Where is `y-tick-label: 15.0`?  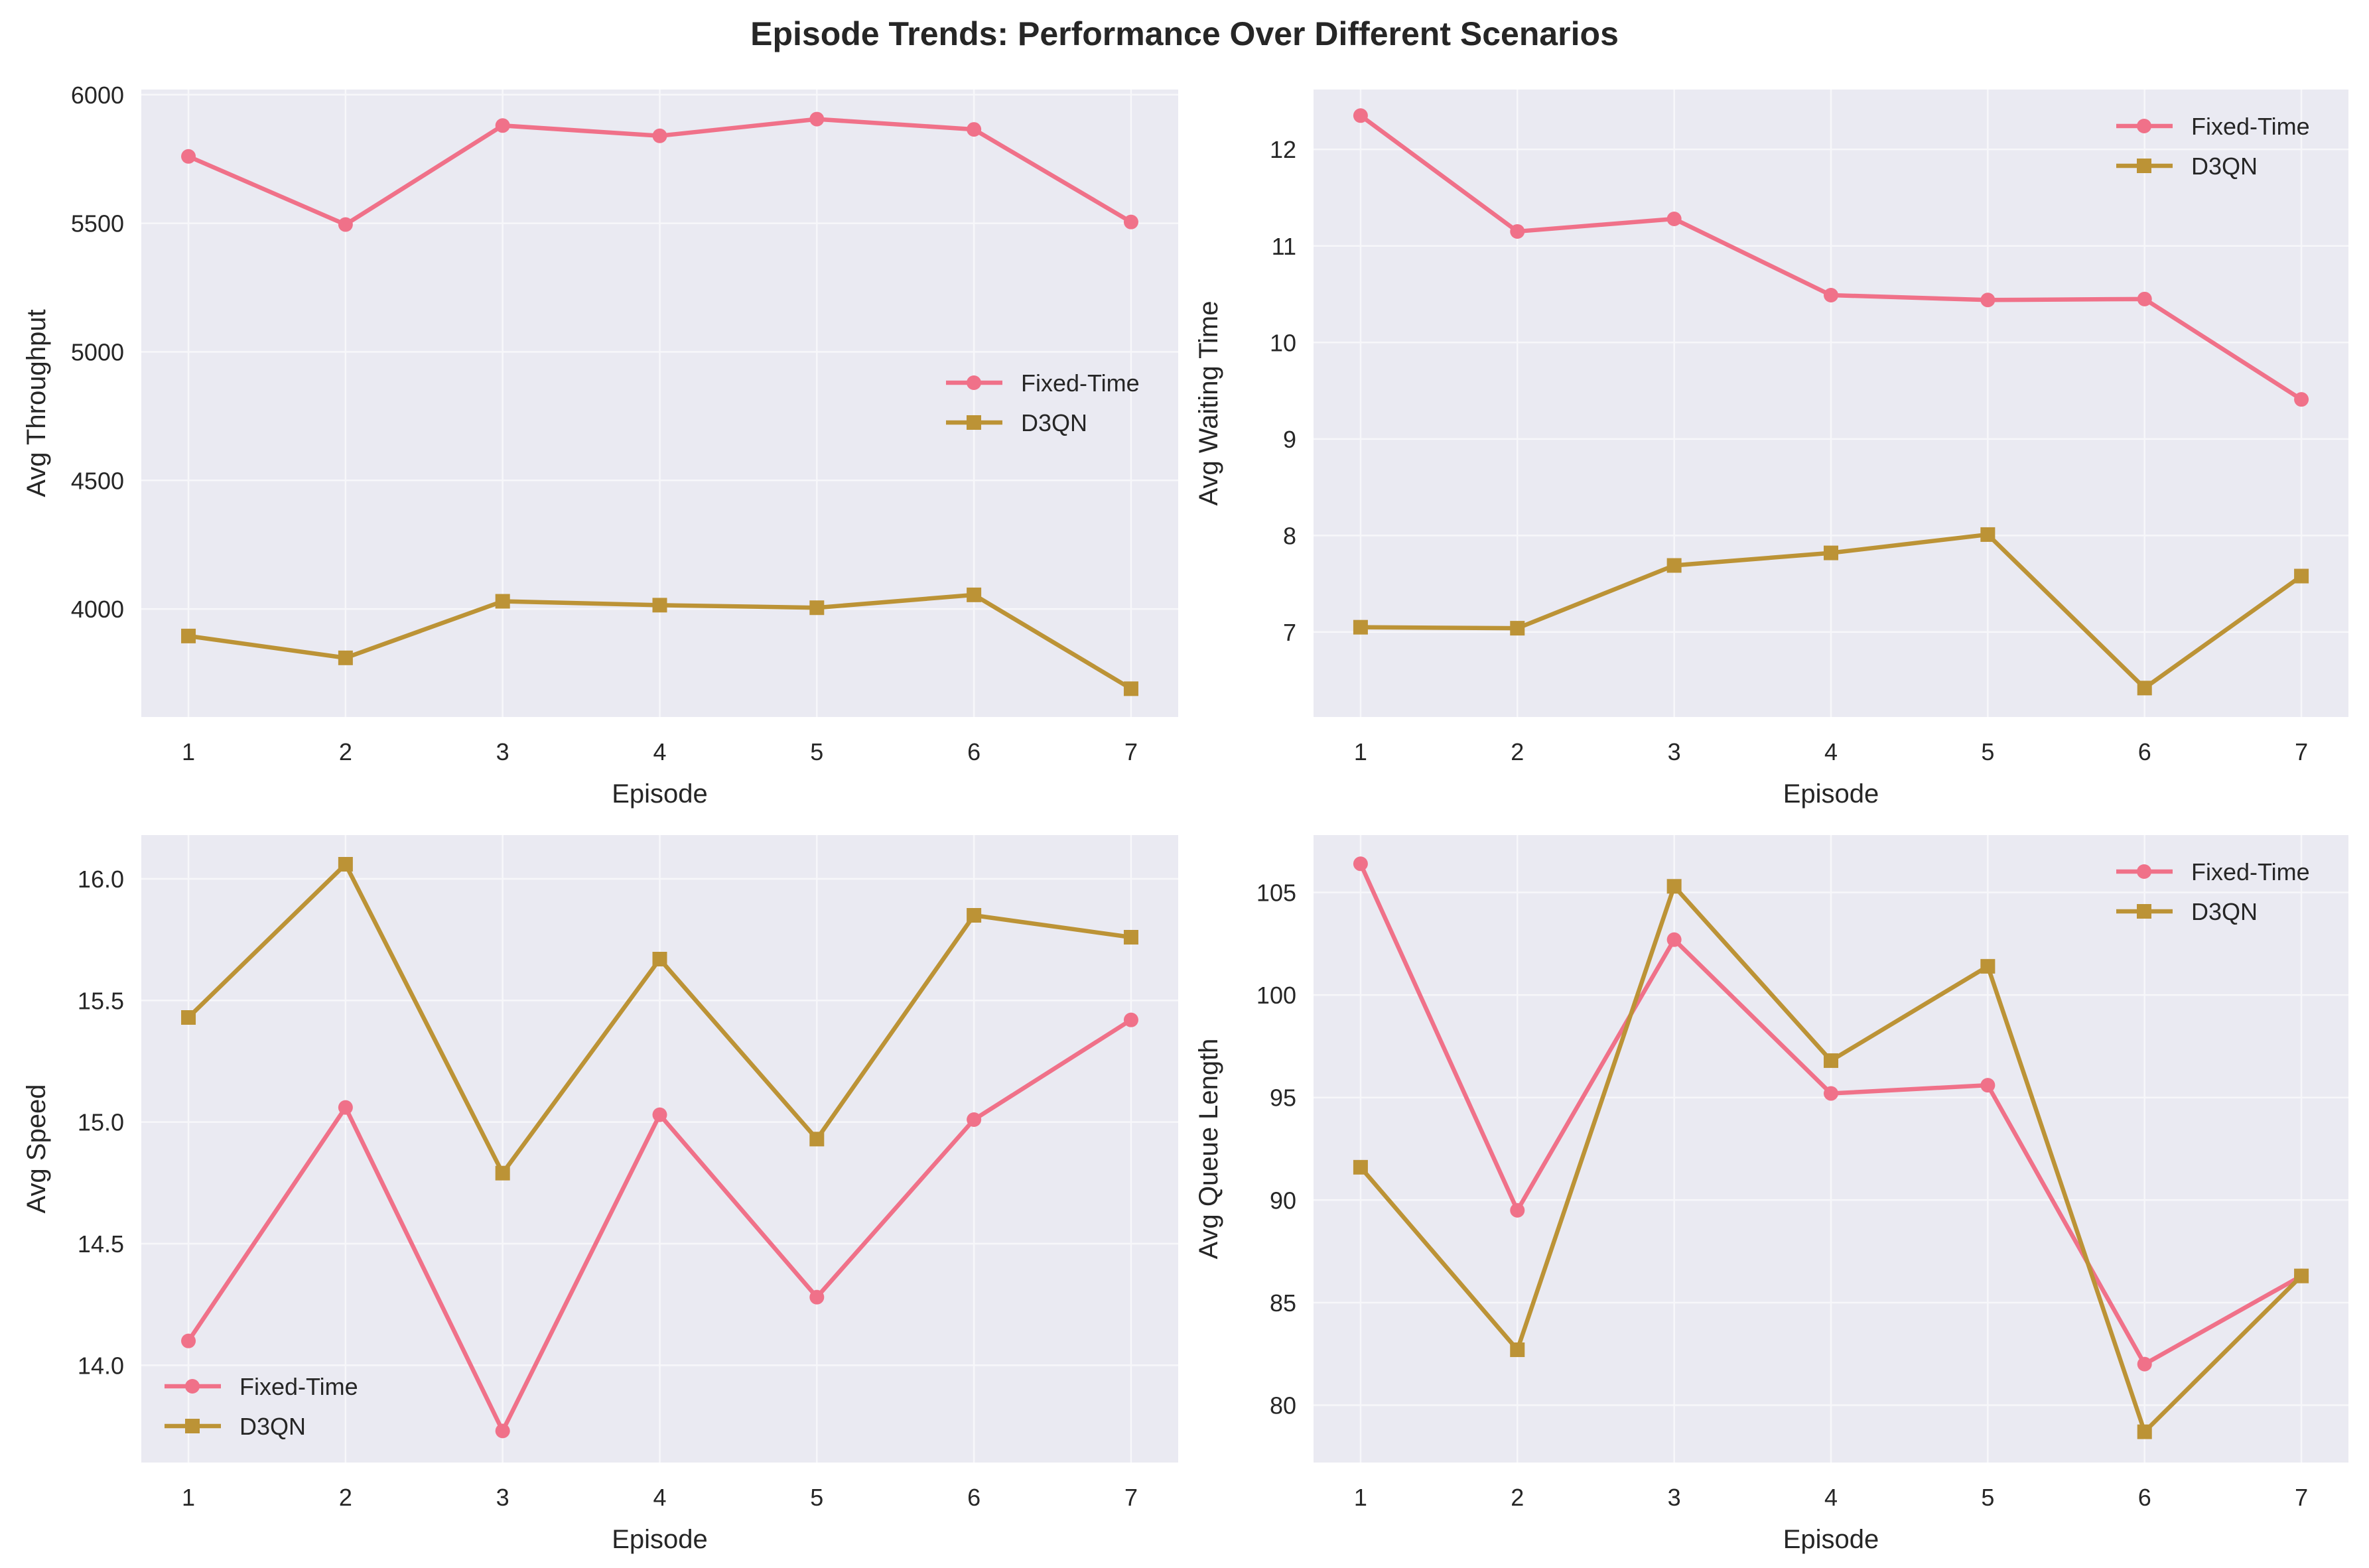
y-tick-label: 15.0 is located at coordinates (101, 1122).